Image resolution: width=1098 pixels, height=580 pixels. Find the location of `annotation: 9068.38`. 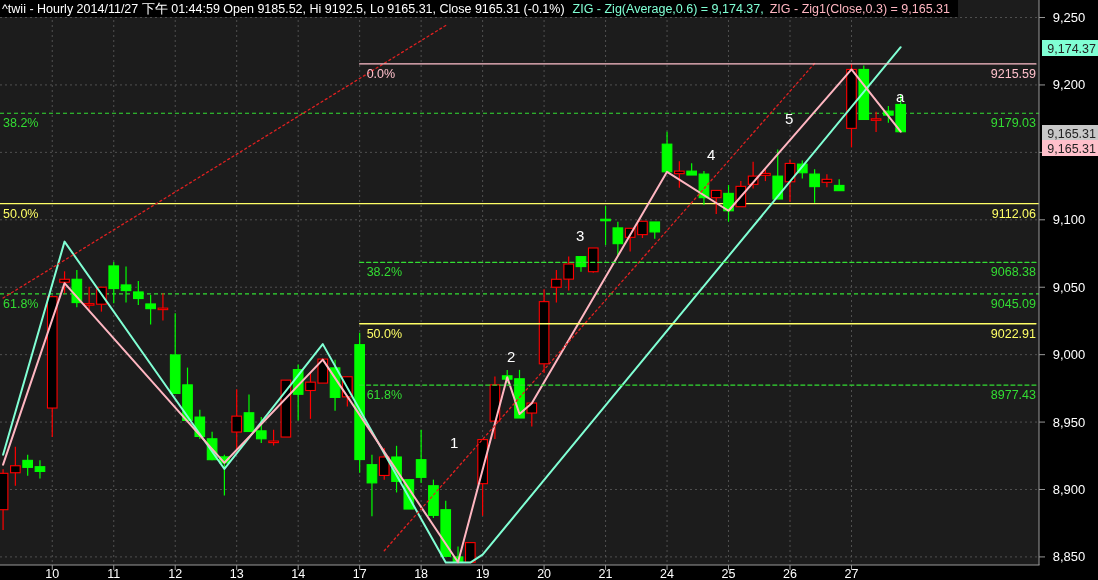

annotation: 9068.38 is located at coordinates (1013, 272).